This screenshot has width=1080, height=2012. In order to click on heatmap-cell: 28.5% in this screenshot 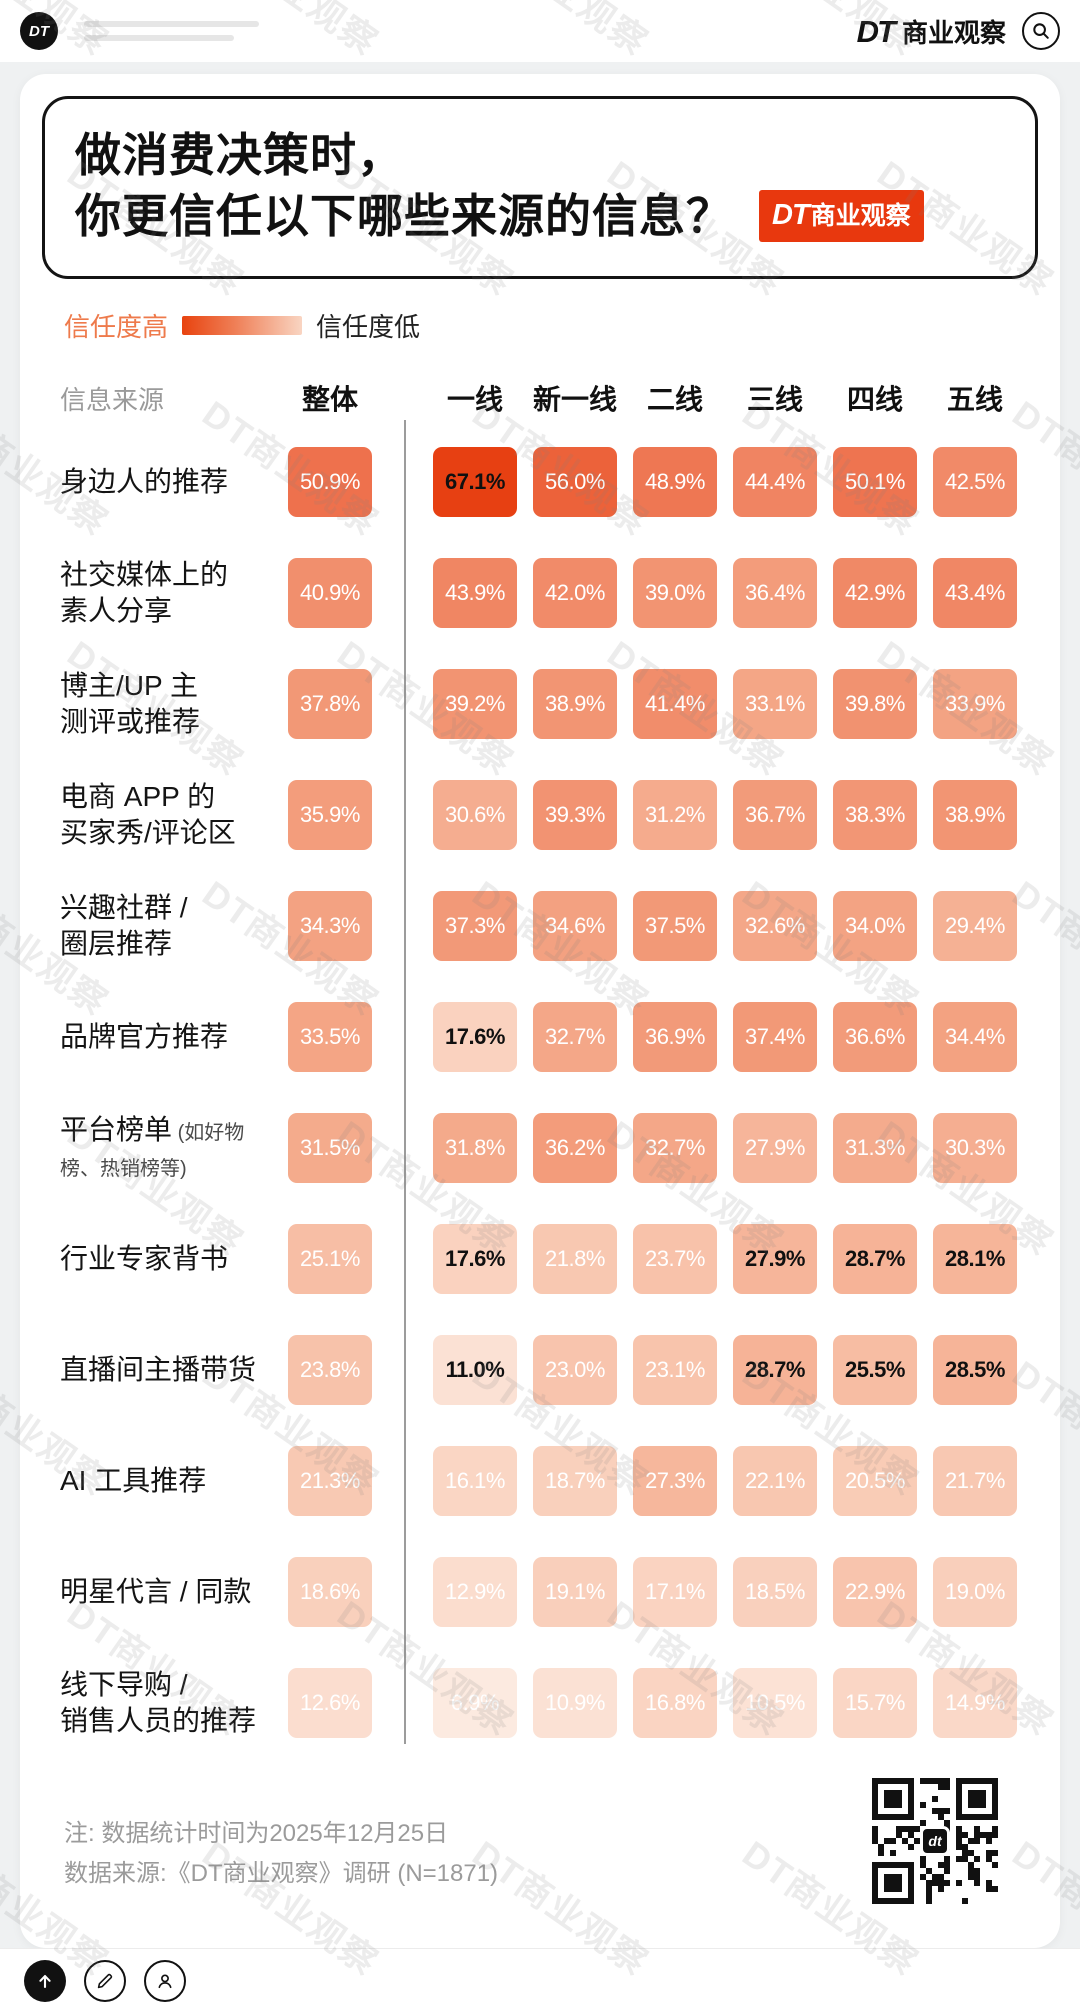, I will do `click(975, 1369)`.